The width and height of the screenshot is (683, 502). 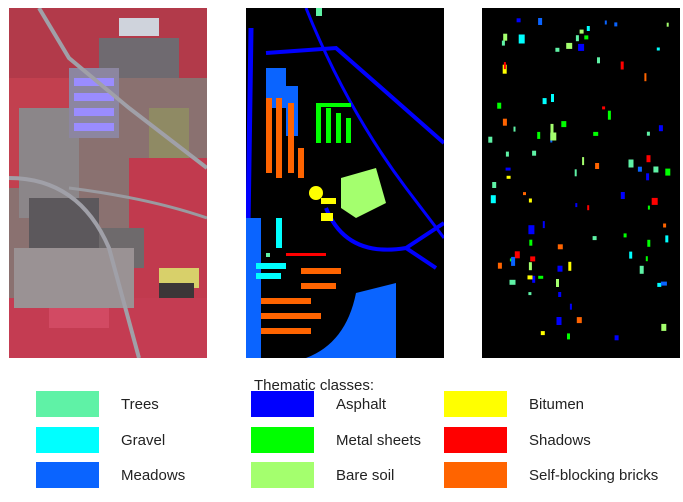 What do you see at coordinates (314, 385) in the screenshot?
I see `legend-title: Thematic classes:` at bounding box center [314, 385].